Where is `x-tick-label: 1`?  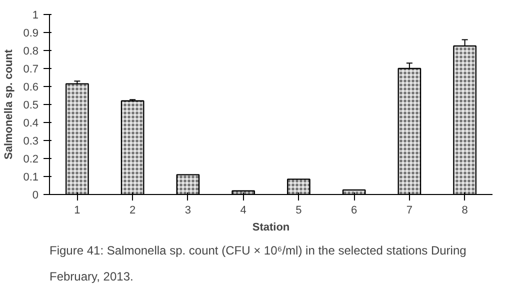 x-tick-label: 1 is located at coordinates (77, 210).